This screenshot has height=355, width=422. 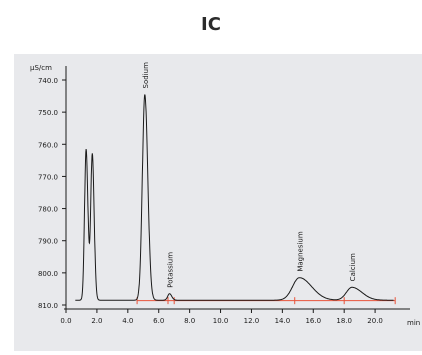 What do you see at coordinates (48, 210) in the screenshot?
I see `y-tick-label: 780.0` at bounding box center [48, 210].